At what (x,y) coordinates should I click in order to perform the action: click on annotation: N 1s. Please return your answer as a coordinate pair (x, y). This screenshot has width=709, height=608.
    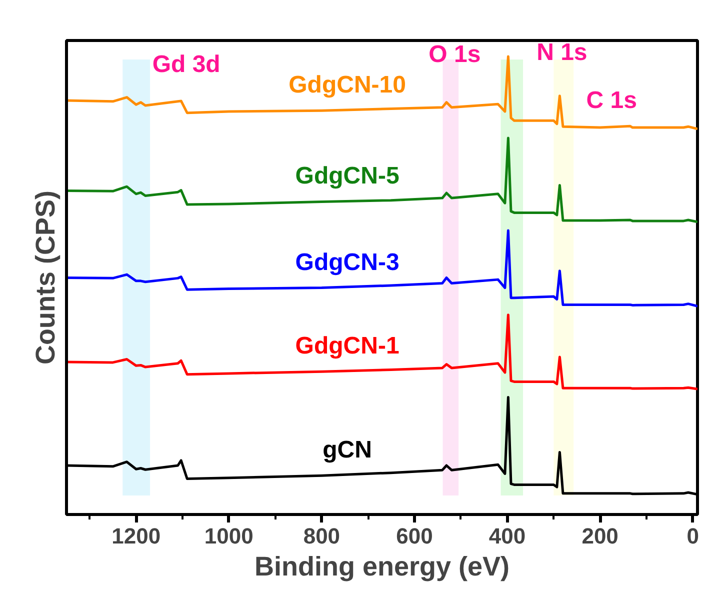
    Looking at the image, I should click on (562, 52).